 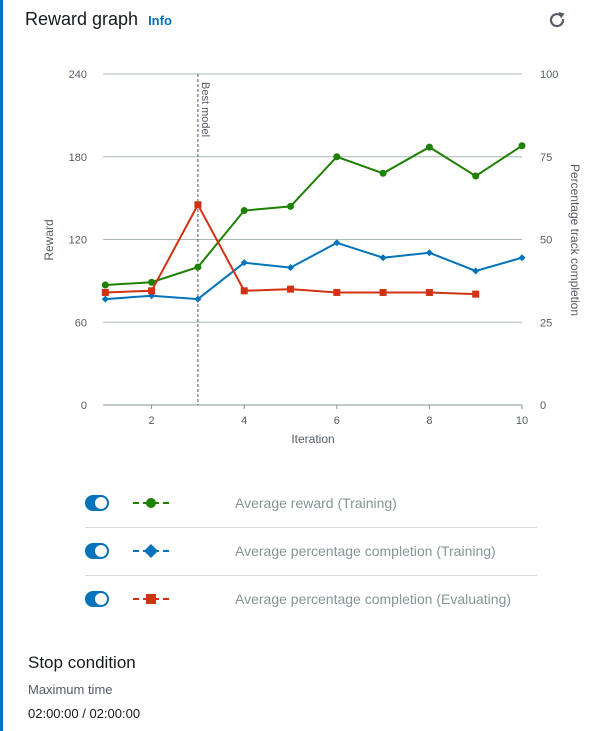 I want to click on legend-item: Average percentage completion (Training), so click(x=311, y=552).